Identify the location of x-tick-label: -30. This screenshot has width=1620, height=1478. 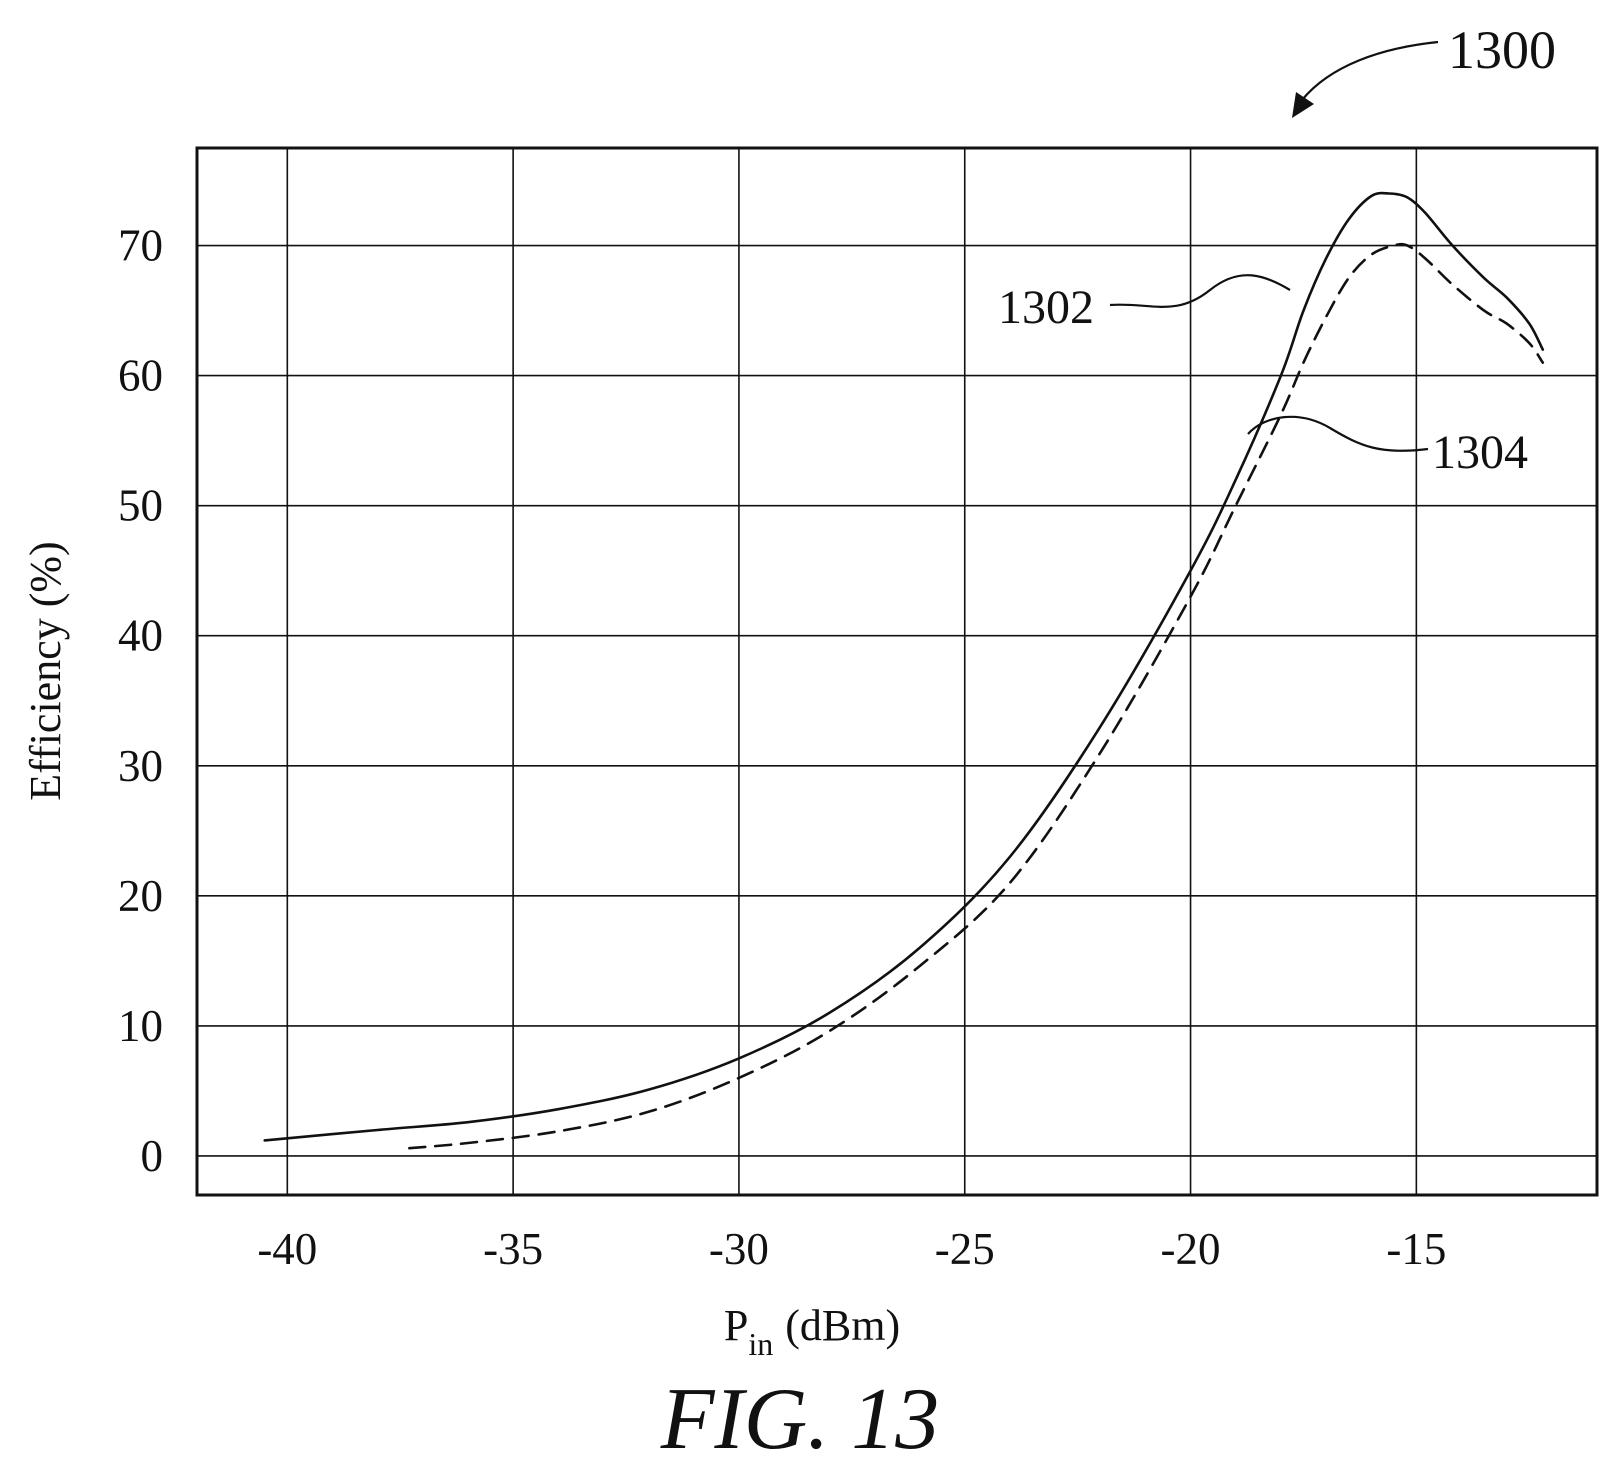
(739, 1249).